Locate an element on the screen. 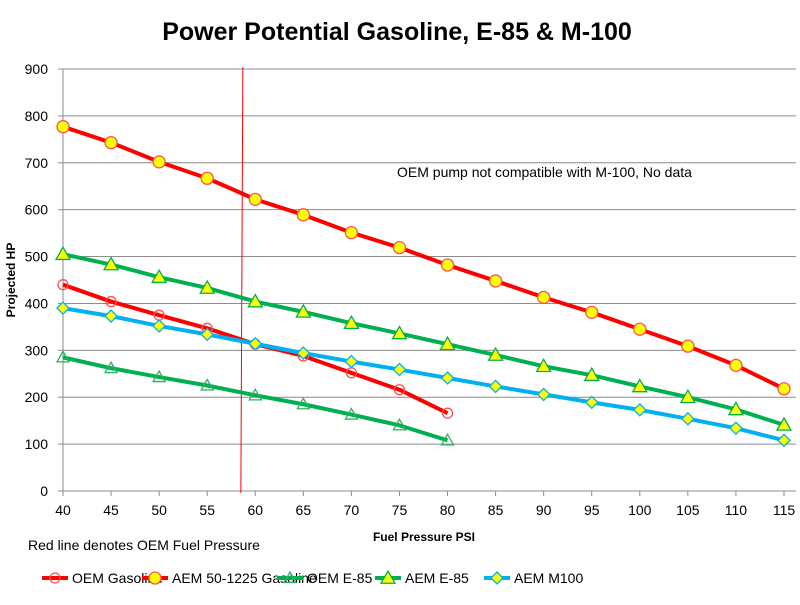 Image resolution: width=800 pixels, height=605 pixels. y-tick-label: 800 is located at coordinates (37, 116).